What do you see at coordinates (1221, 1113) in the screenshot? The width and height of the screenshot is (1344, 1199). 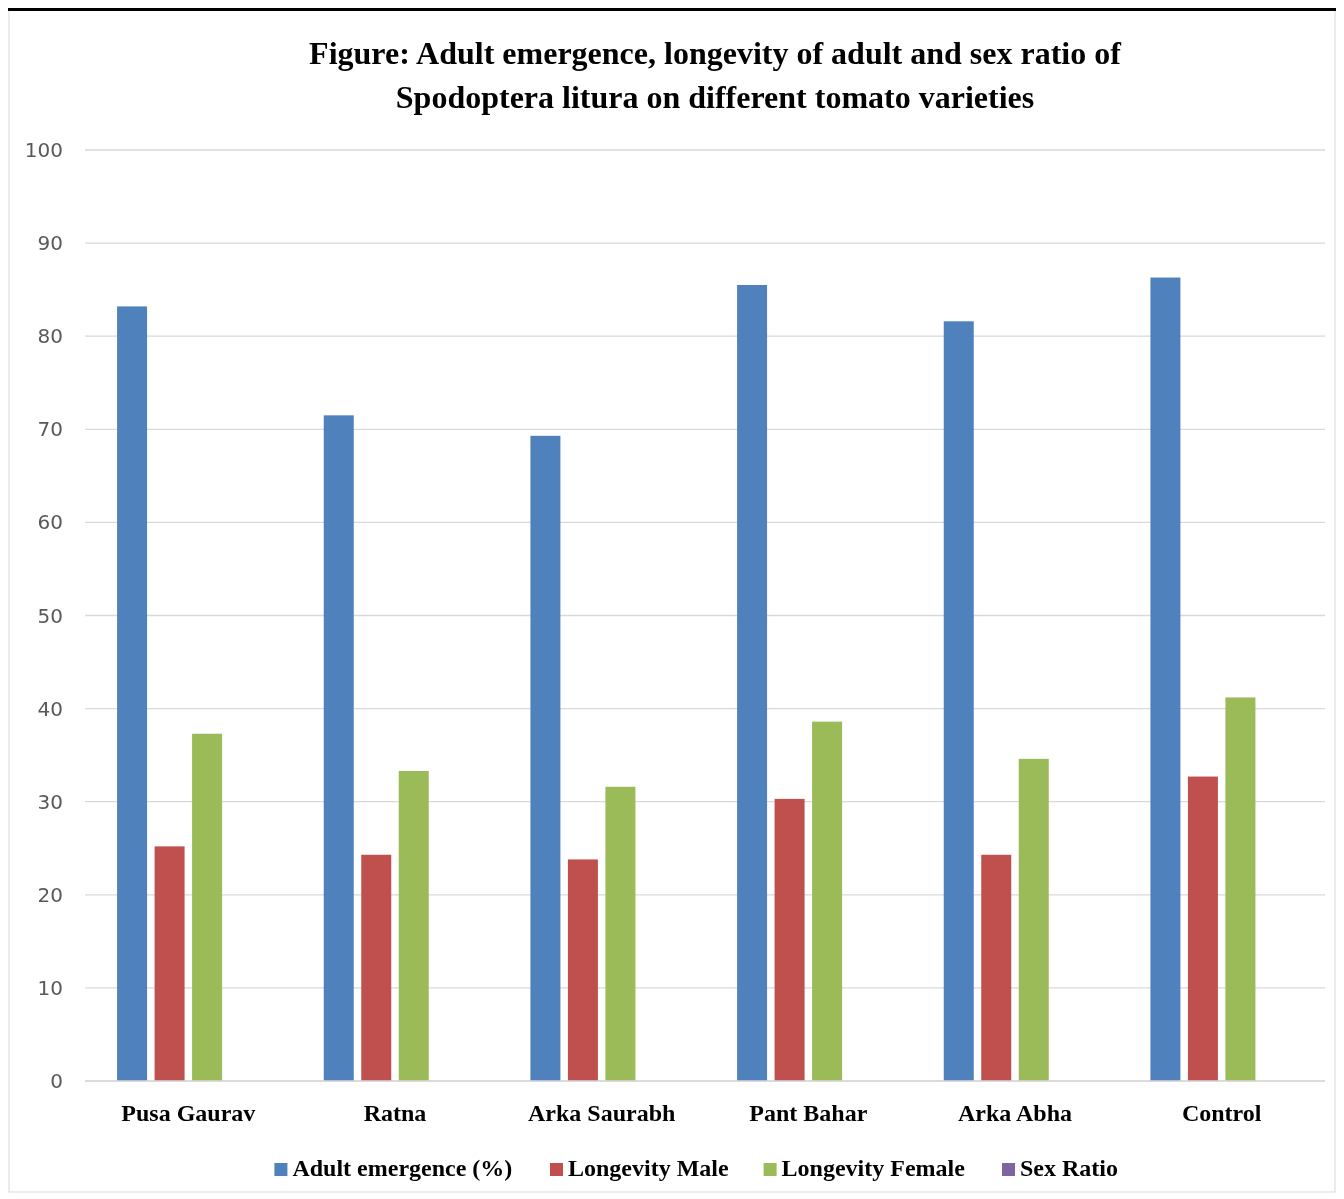 I see `x-tick-label: Control` at bounding box center [1221, 1113].